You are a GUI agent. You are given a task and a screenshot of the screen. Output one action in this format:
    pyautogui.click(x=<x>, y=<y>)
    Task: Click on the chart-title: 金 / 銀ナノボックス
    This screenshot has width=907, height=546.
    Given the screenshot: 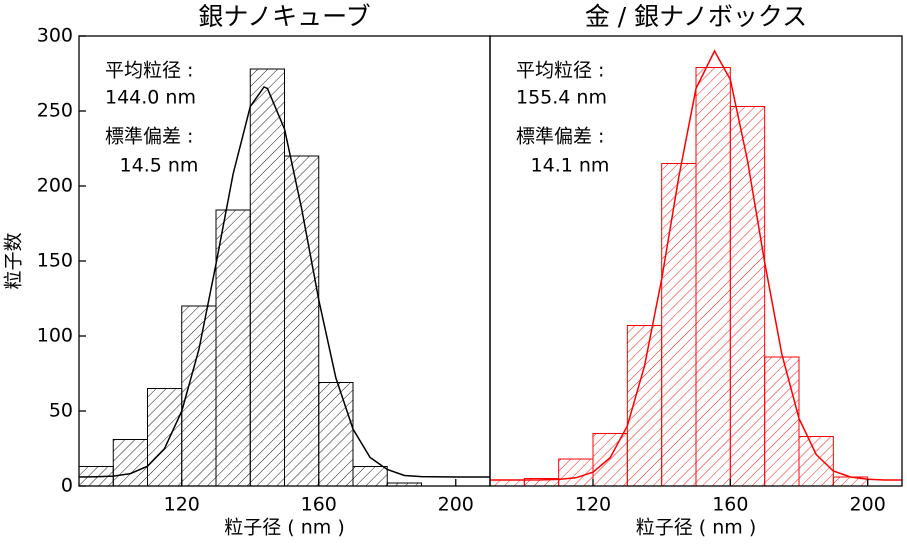 What is the action you would take?
    pyautogui.click(x=696, y=16)
    